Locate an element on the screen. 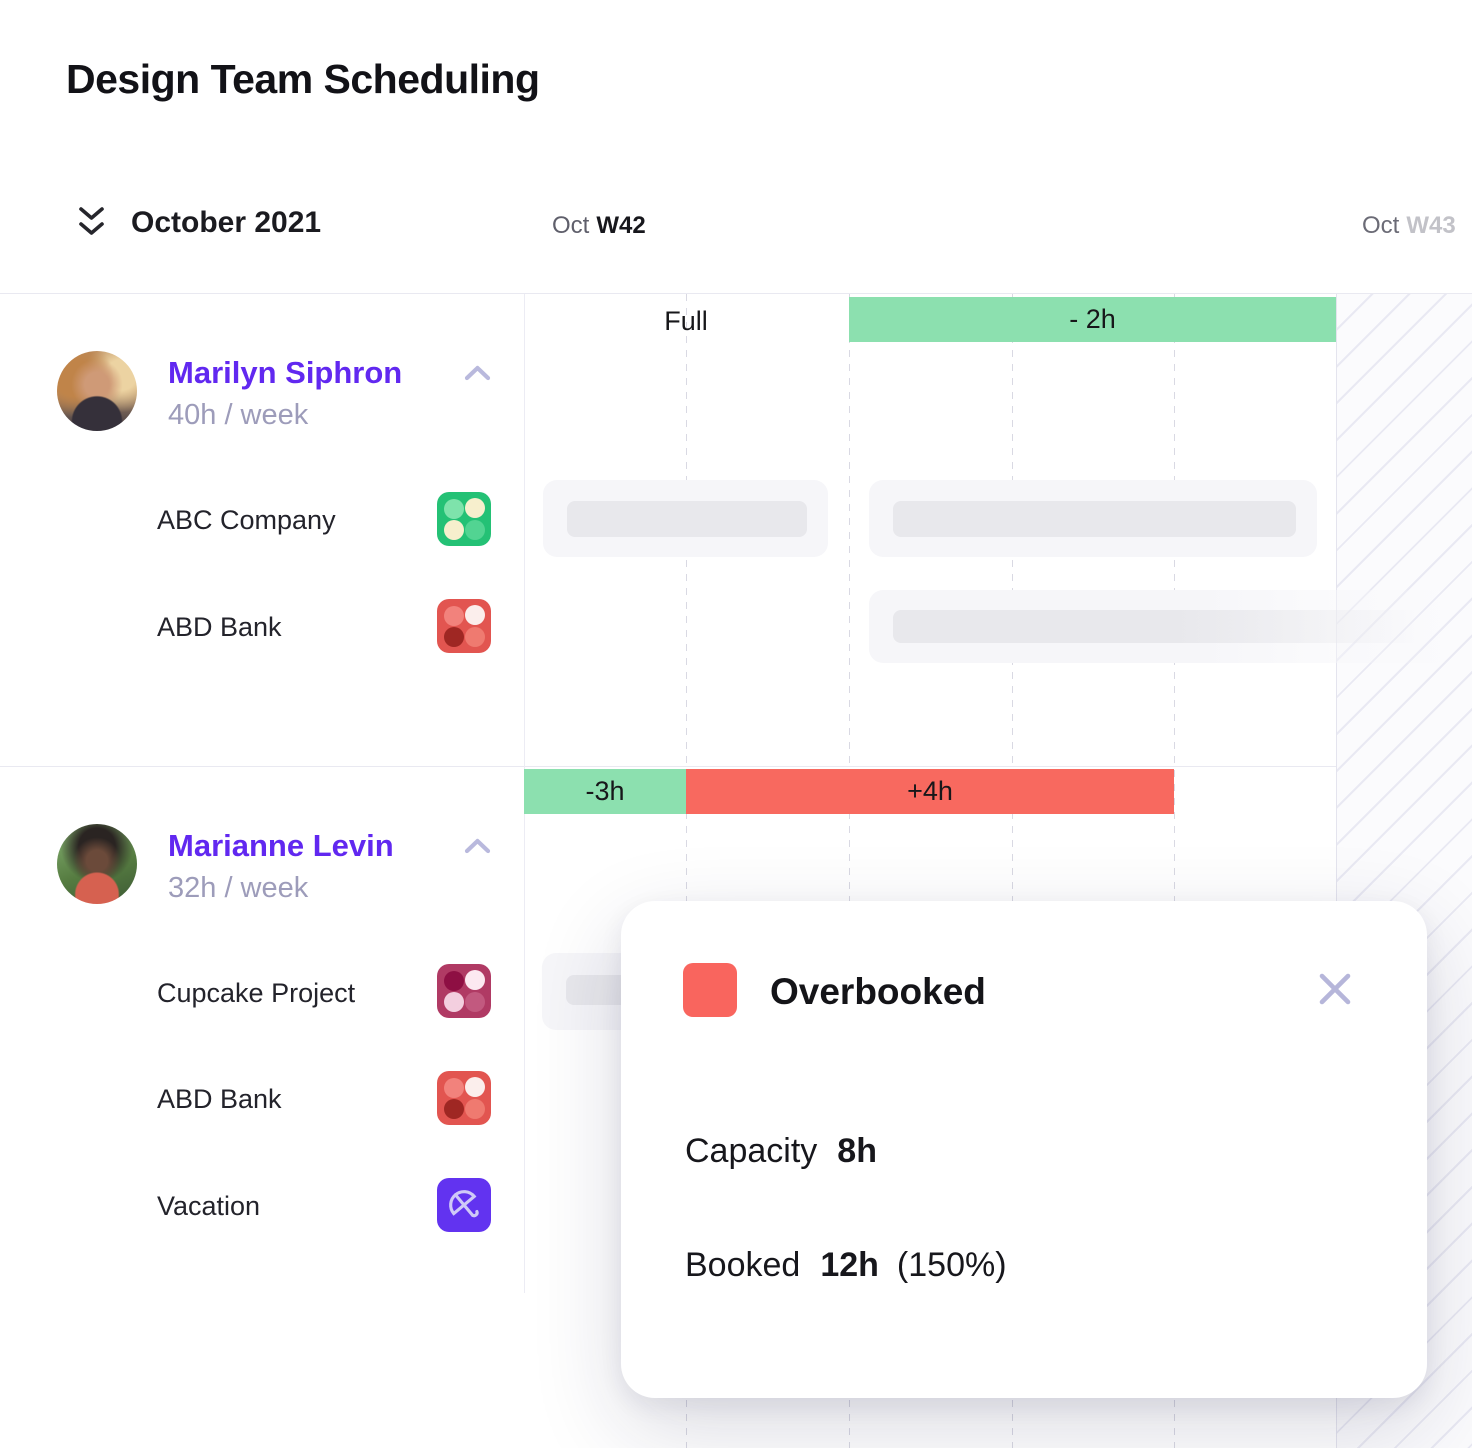  capacity-bar-under: - 2h is located at coordinates (1092, 319).